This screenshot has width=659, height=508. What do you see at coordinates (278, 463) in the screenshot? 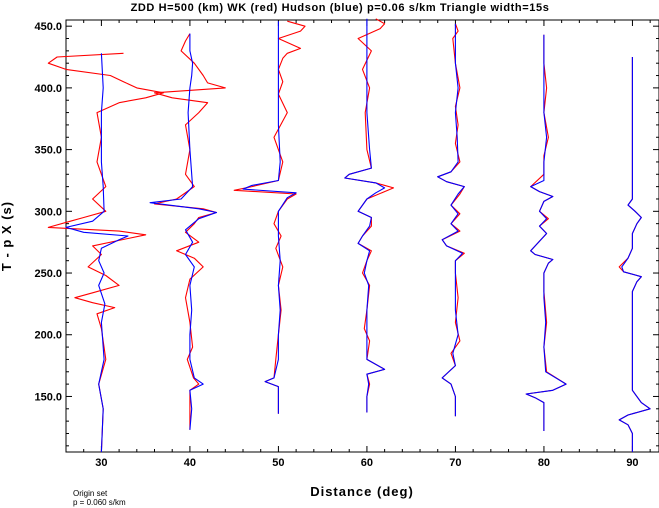
I see `x-tick-label: 50` at bounding box center [278, 463].